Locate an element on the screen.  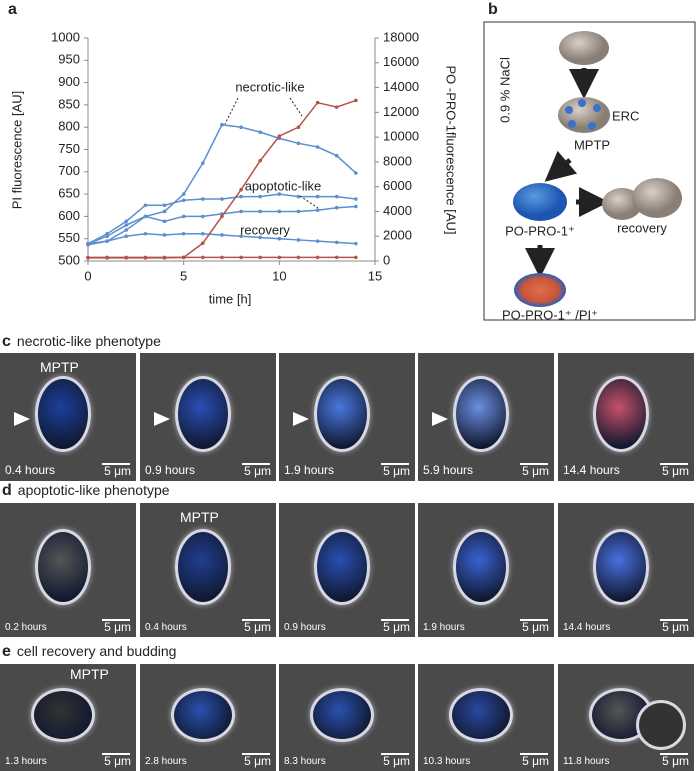
y2-tick-label: 12000 is located at coordinates (401, 111).